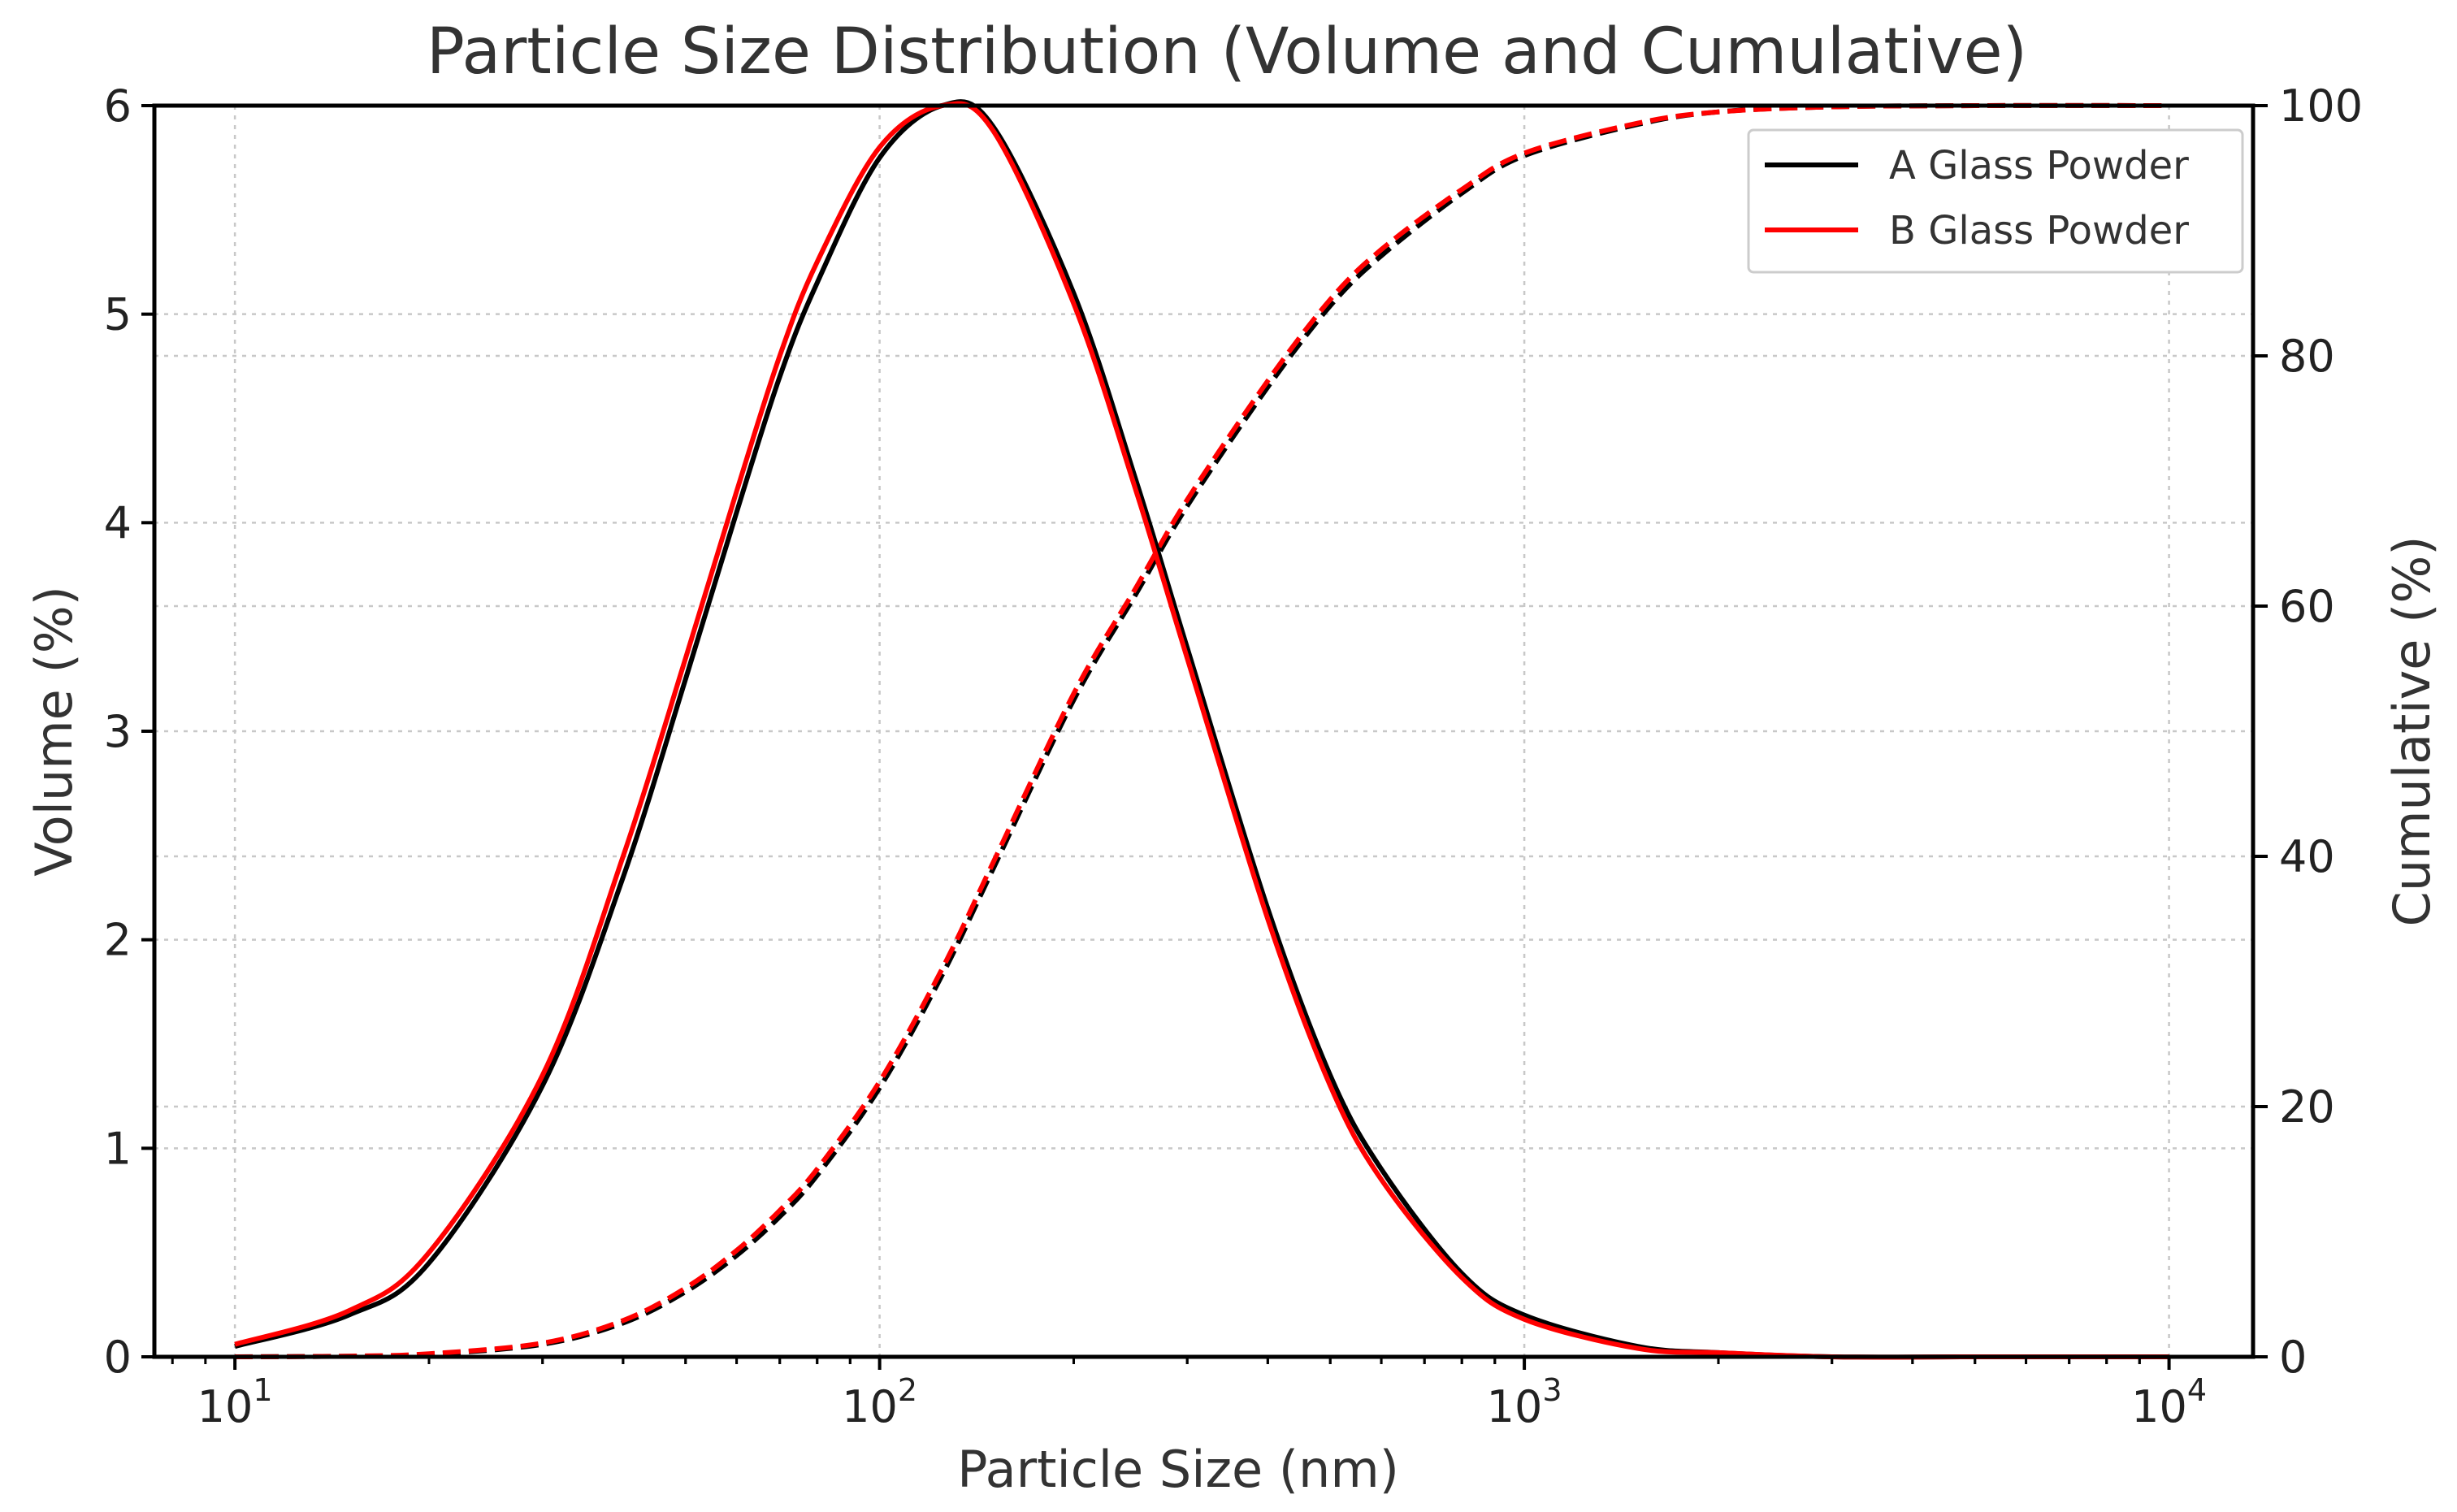 This screenshot has width=2457, height=1512. Describe the element at coordinates (2039, 165) in the screenshot. I see `legend-label-a: A Glass Powder` at that location.